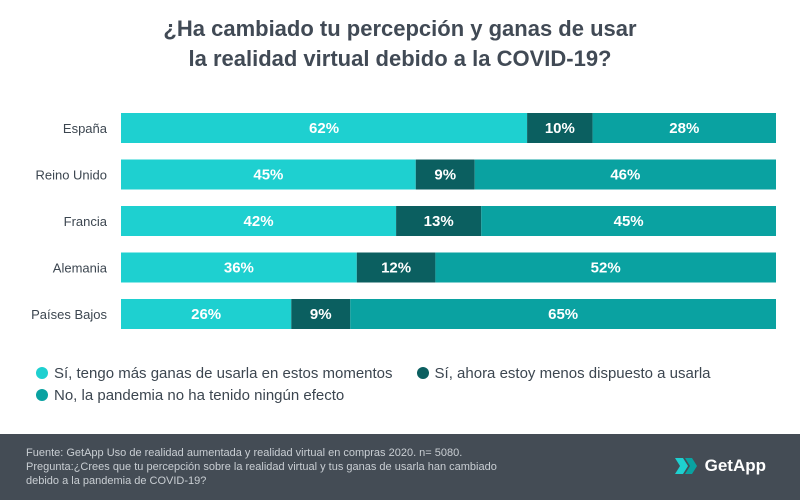 This screenshot has width=800, height=500. I want to click on bar-paises-bajos-more-desire, so click(206, 314).